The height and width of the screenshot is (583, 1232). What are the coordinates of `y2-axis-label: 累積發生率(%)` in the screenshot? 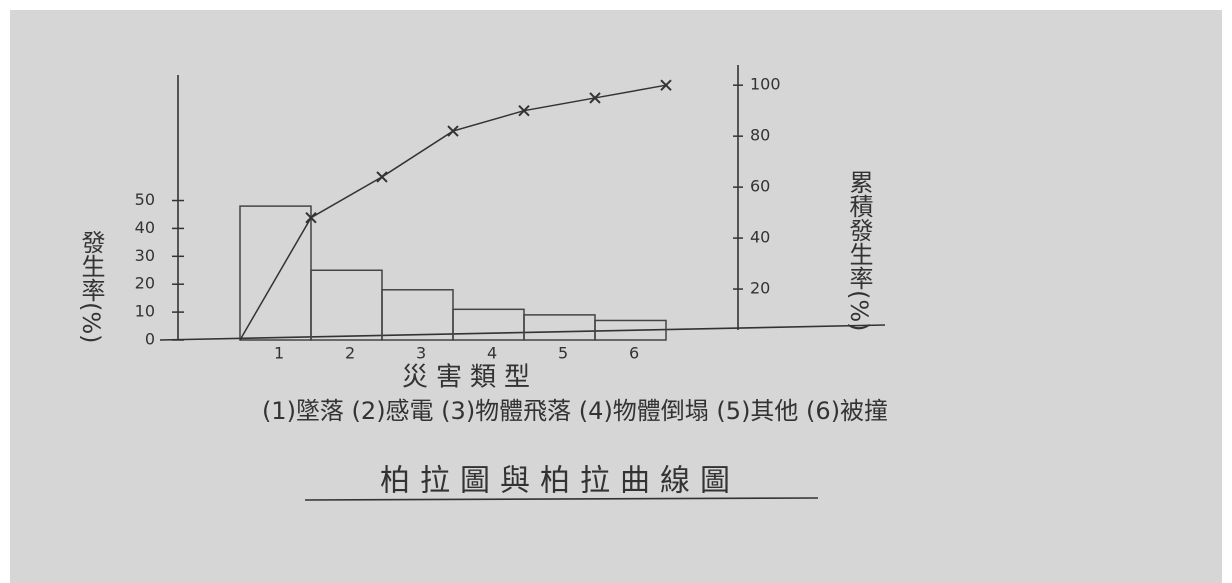 It's located at (859, 251).